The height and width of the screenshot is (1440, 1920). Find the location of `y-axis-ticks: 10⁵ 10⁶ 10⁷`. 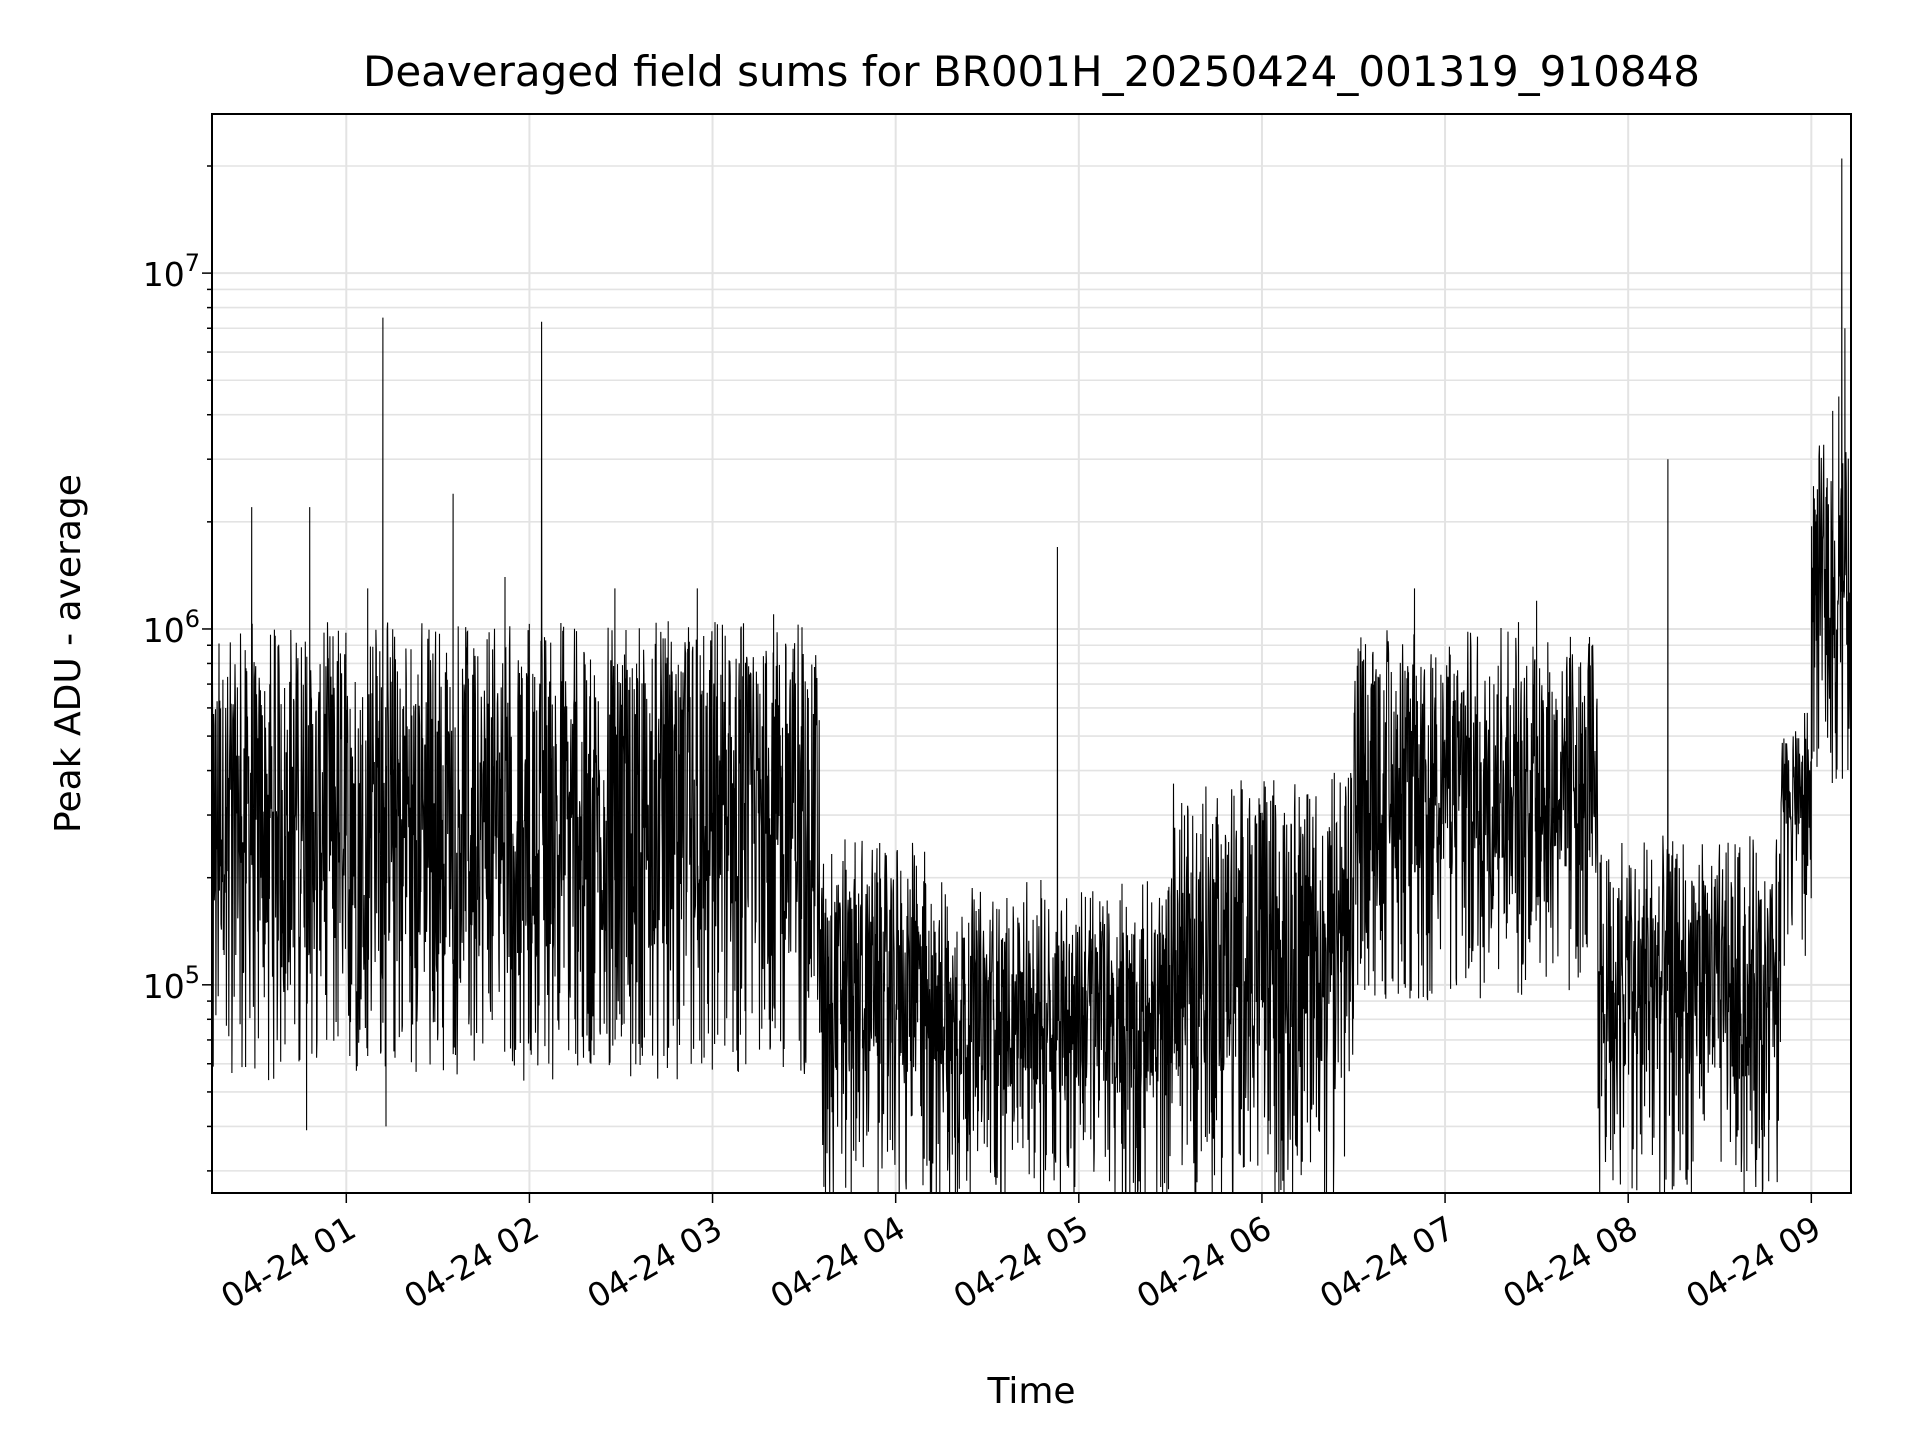

y-axis-ticks: 10⁵ 10⁶ 10⁷ is located at coordinates (177, 668).